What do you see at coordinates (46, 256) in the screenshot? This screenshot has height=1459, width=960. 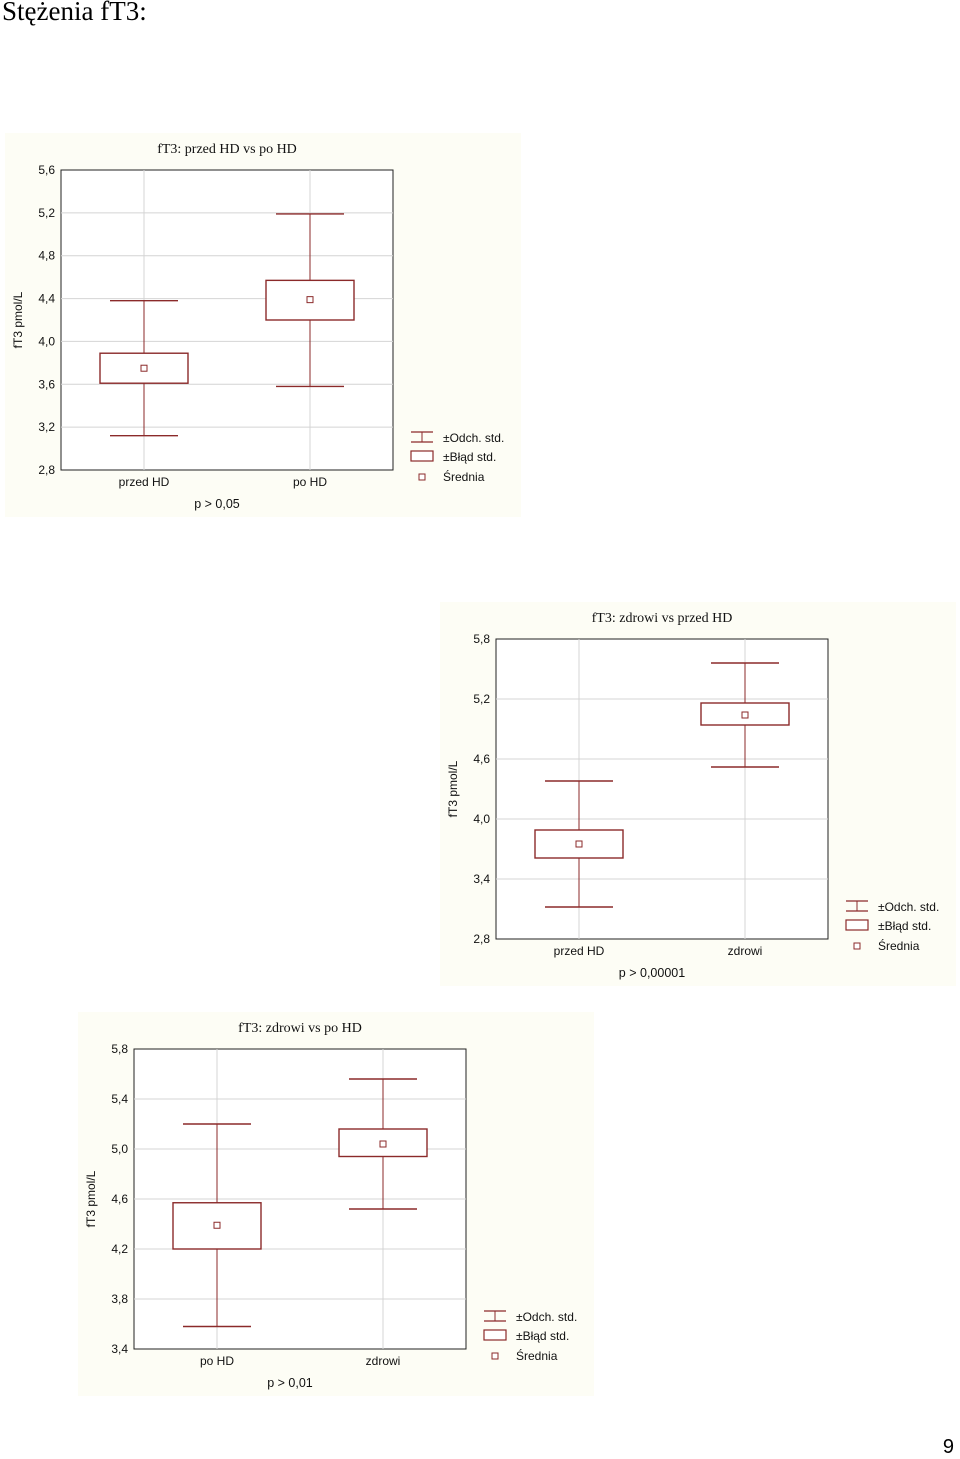 I see `y-tick-label: 4,8` at bounding box center [46, 256].